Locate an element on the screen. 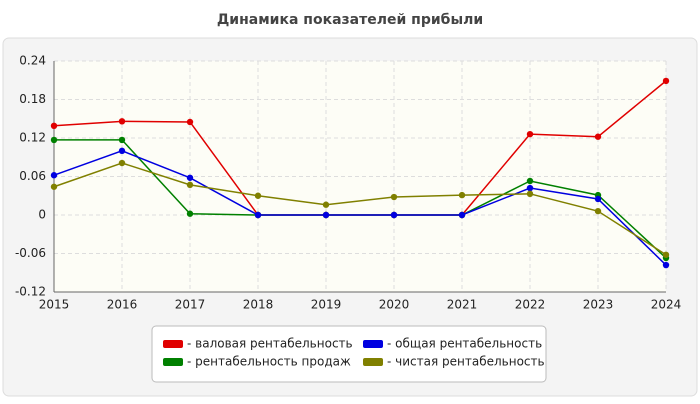 This screenshot has height=404, width=700. y-tick-label: 0.12 is located at coordinates (32, 138).